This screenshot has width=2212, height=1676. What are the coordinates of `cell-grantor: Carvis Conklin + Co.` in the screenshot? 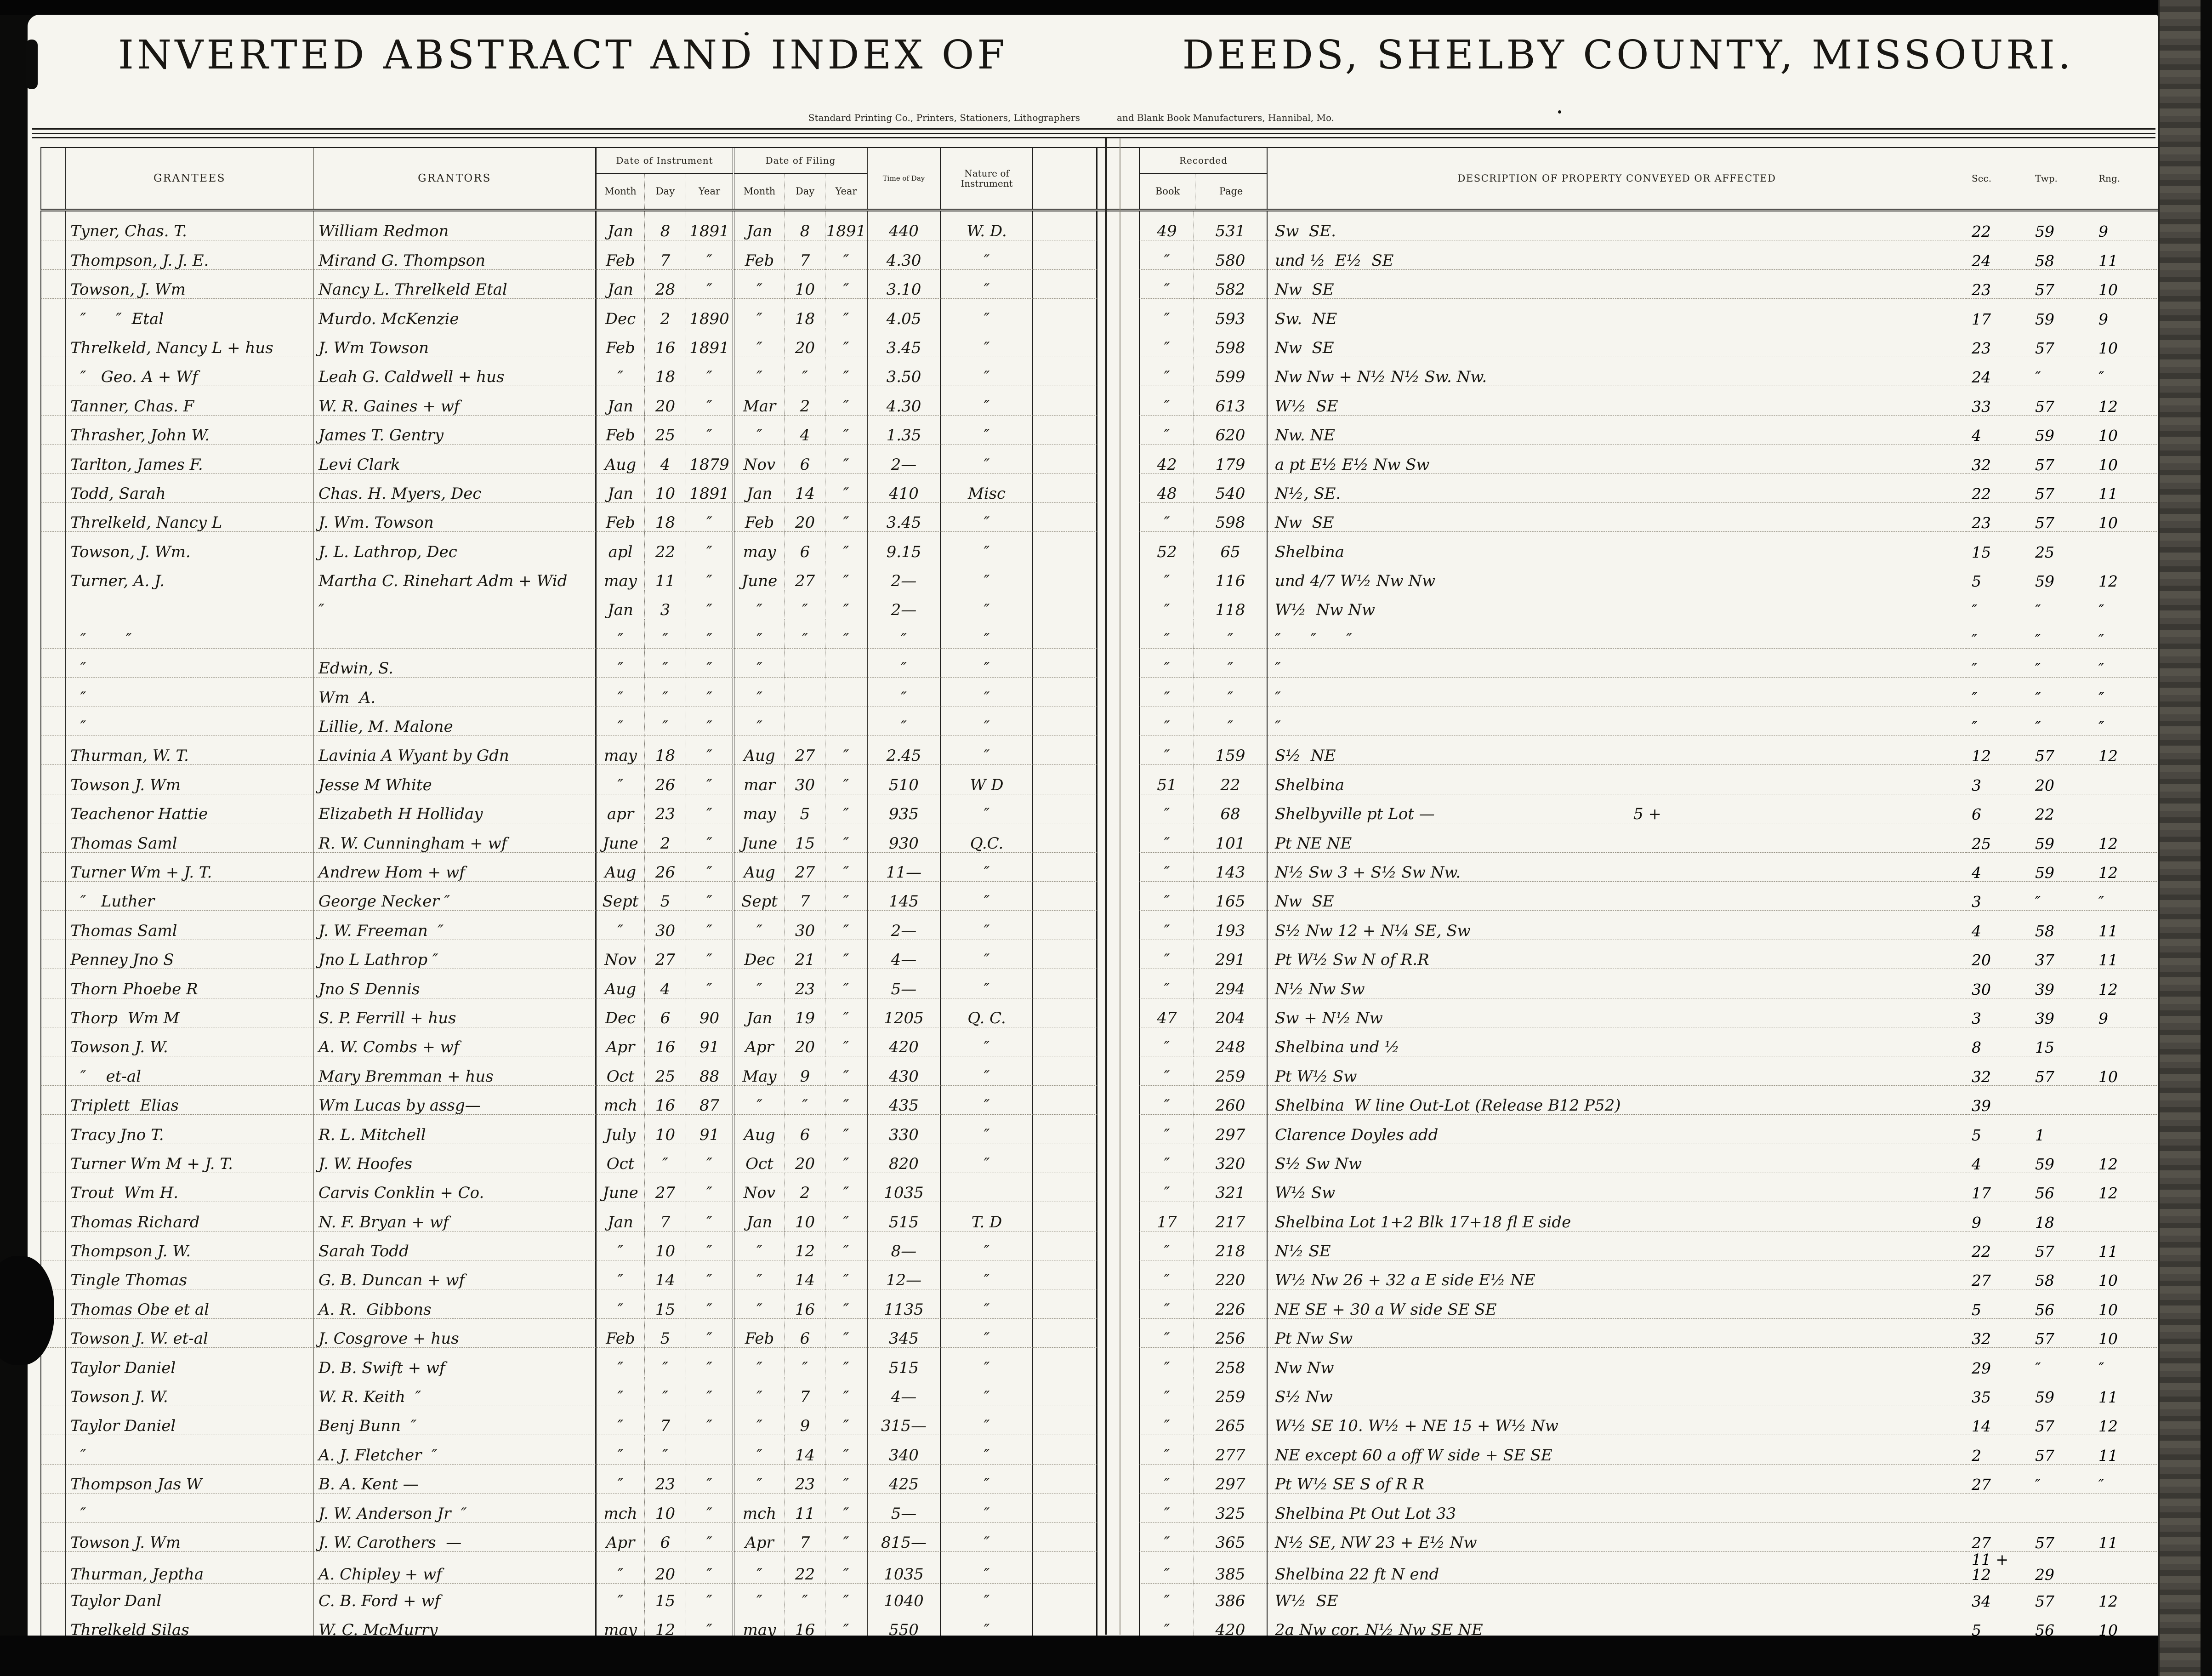 It's located at (455, 1188).